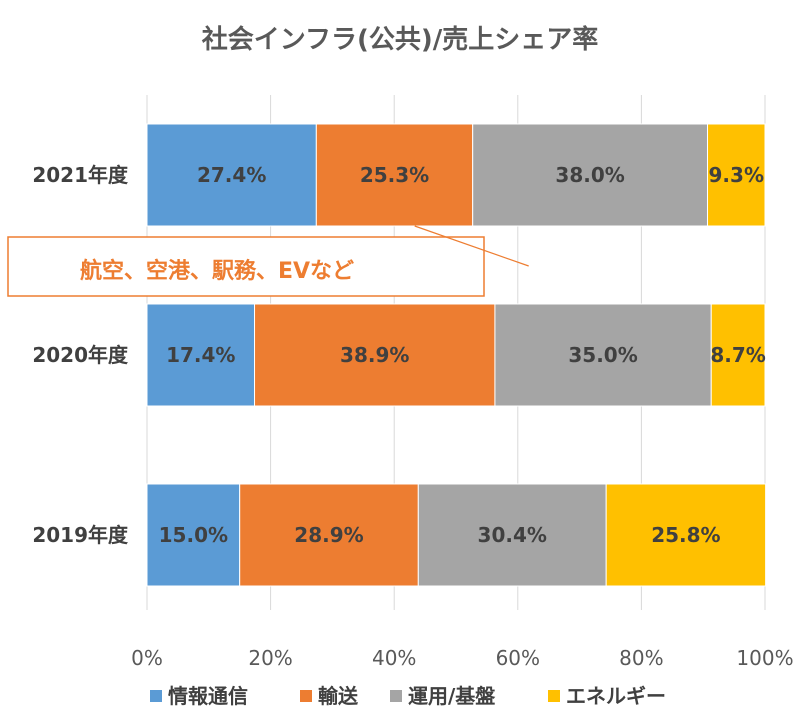  I want to click on data-label: 8.7%, so click(737, 355).